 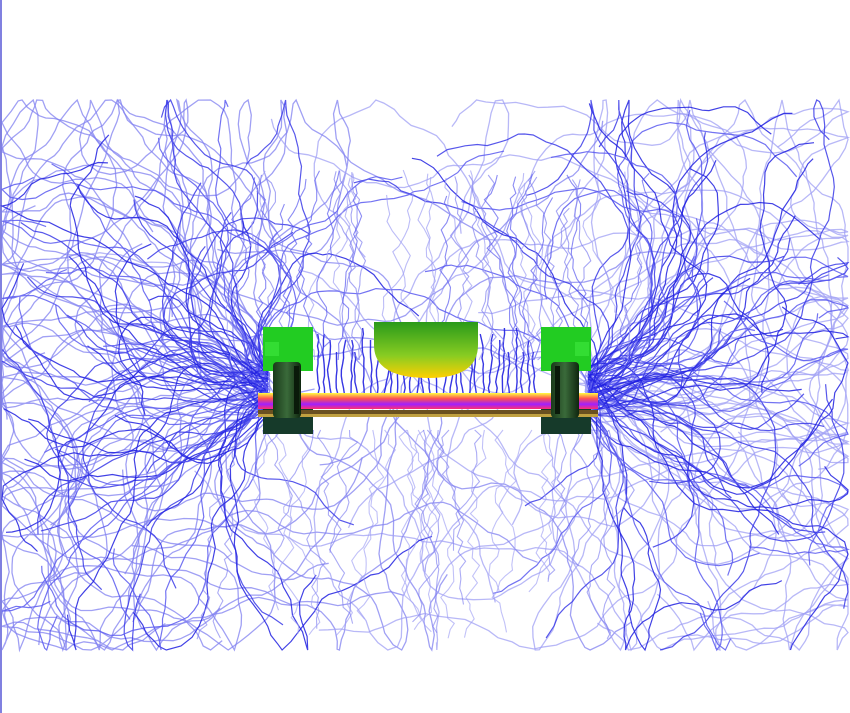 I want to click on base-rail-top, so click(x=428, y=412).